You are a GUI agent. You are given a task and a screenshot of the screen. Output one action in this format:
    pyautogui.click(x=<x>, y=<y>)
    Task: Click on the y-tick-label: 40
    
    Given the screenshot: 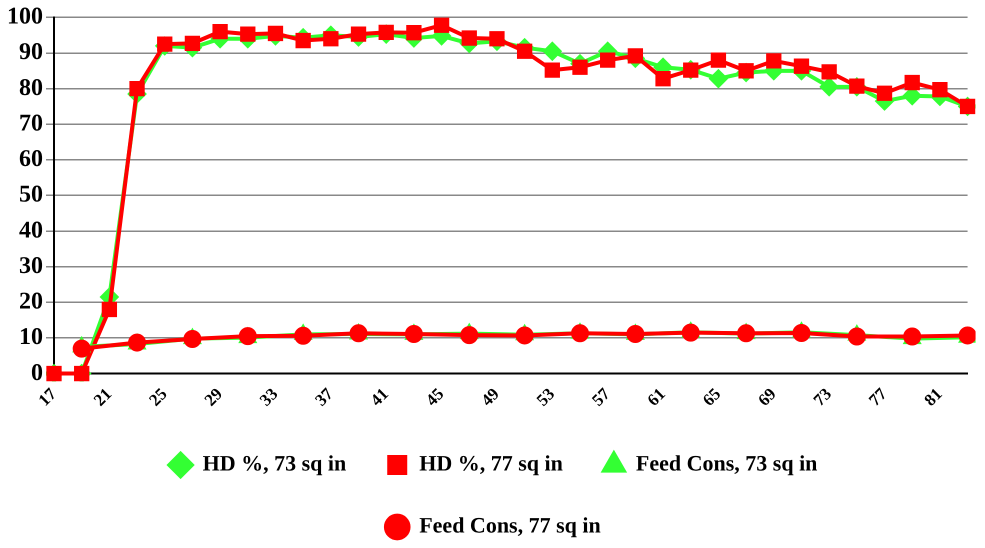 What is the action you would take?
    pyautogui.click(x=31, y=230)
    